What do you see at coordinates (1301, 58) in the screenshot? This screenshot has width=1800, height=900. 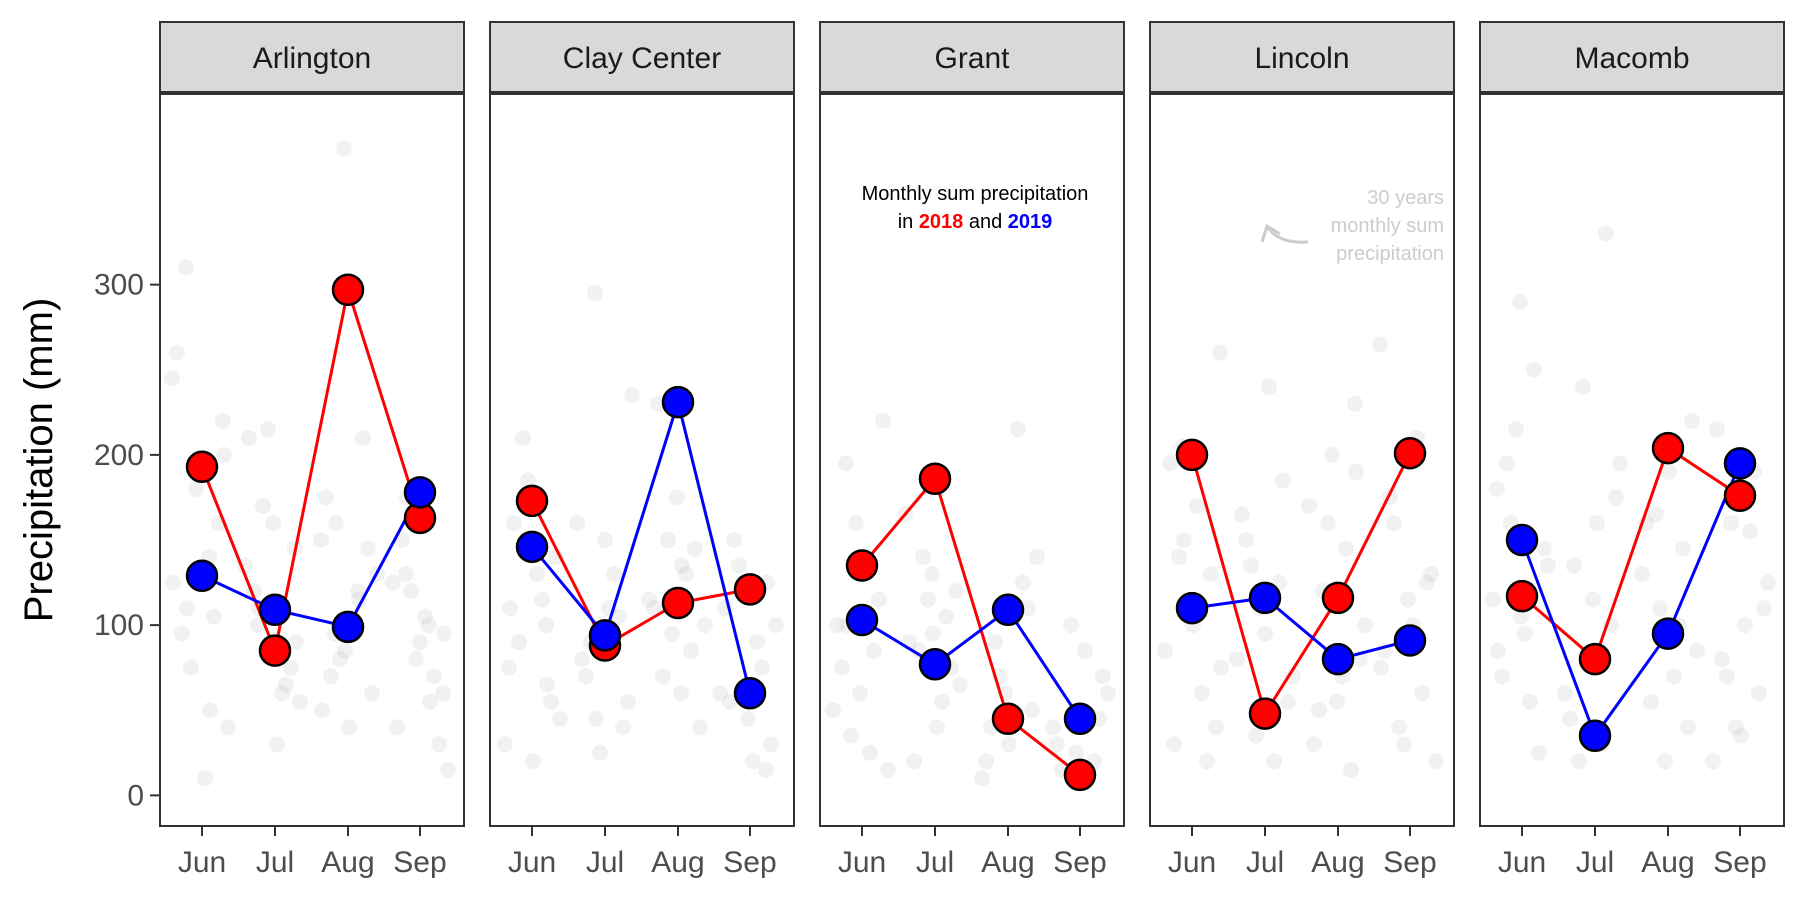 I see `facet-strip-label: Lincoln` at bounding box center [1301, 58].